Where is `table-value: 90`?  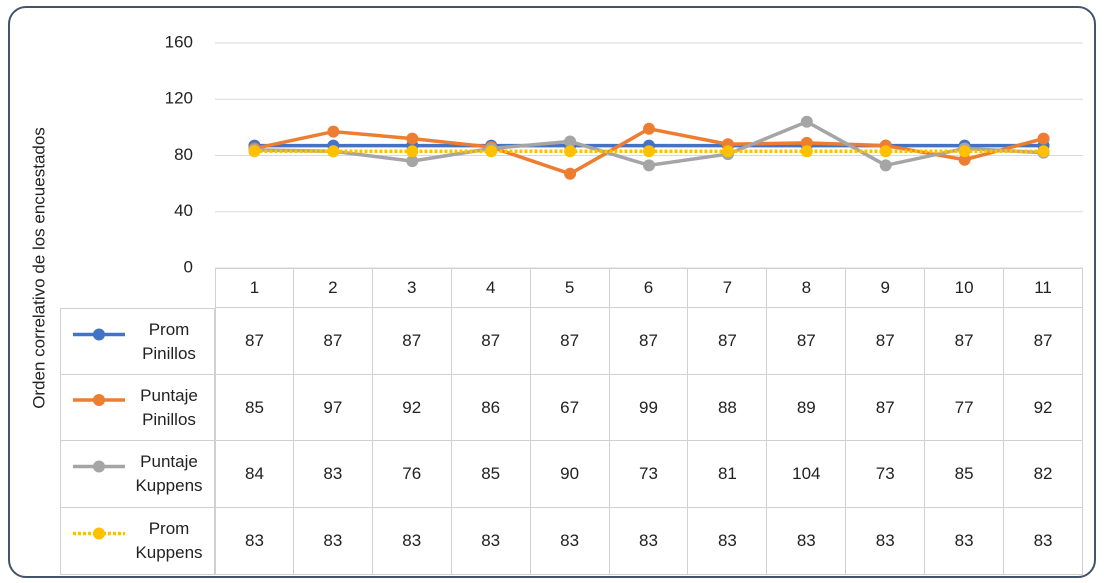
table-value: 90 is located at coordinates (570, 474).